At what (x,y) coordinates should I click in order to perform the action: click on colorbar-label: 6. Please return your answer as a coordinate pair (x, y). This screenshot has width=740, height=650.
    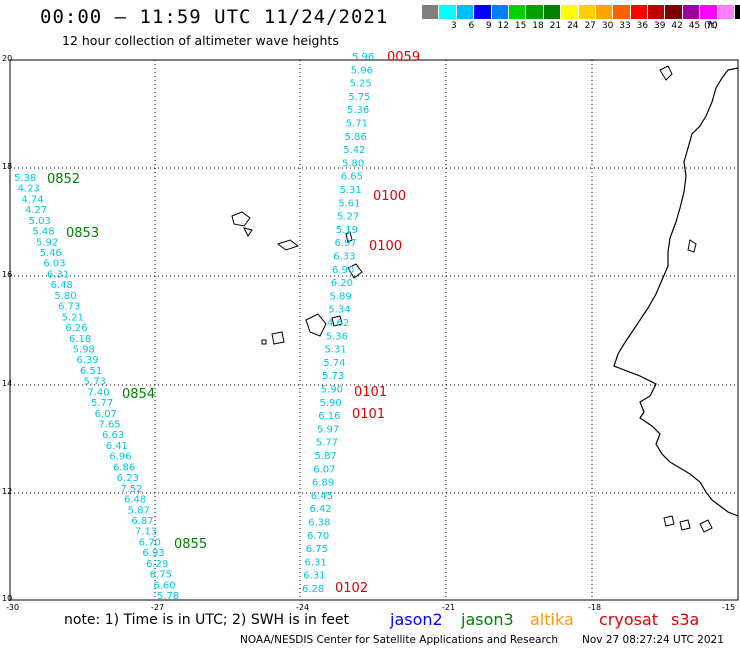
    Looking at the image, I should click on (471, 26).